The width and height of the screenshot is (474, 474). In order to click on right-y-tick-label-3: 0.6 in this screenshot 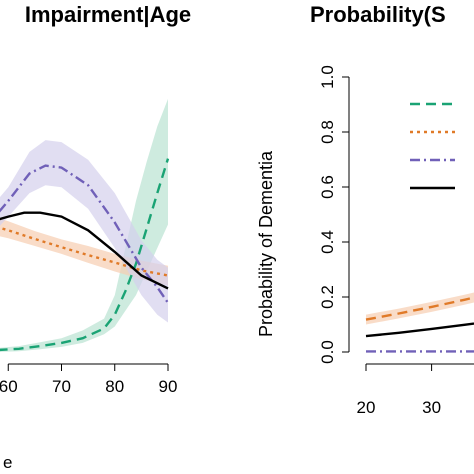, I will do `click(327, 187)`.